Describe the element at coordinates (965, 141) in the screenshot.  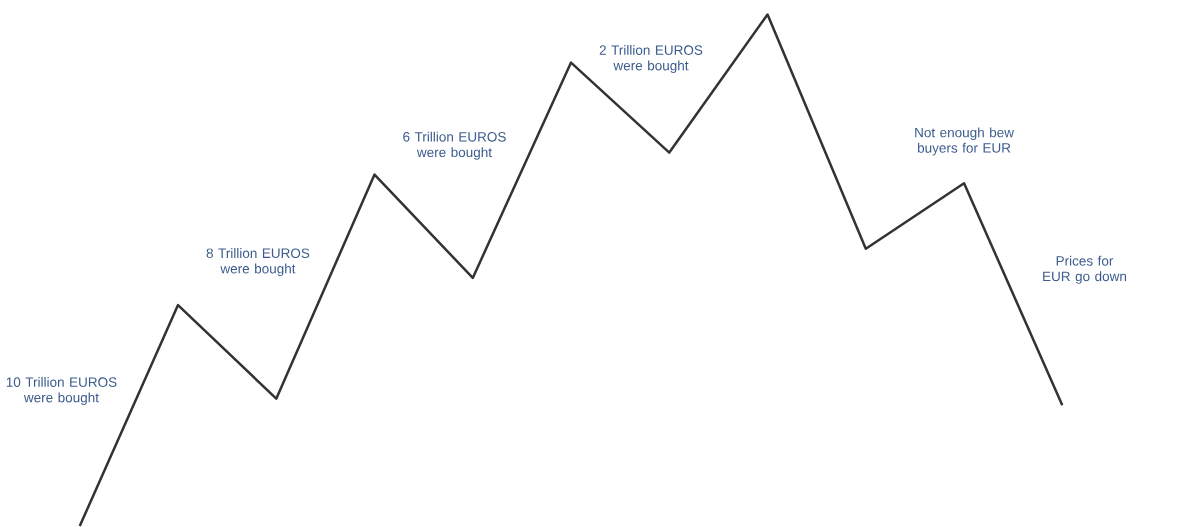
I see `annotation: Not enough bew buyers for EUR` at that location.